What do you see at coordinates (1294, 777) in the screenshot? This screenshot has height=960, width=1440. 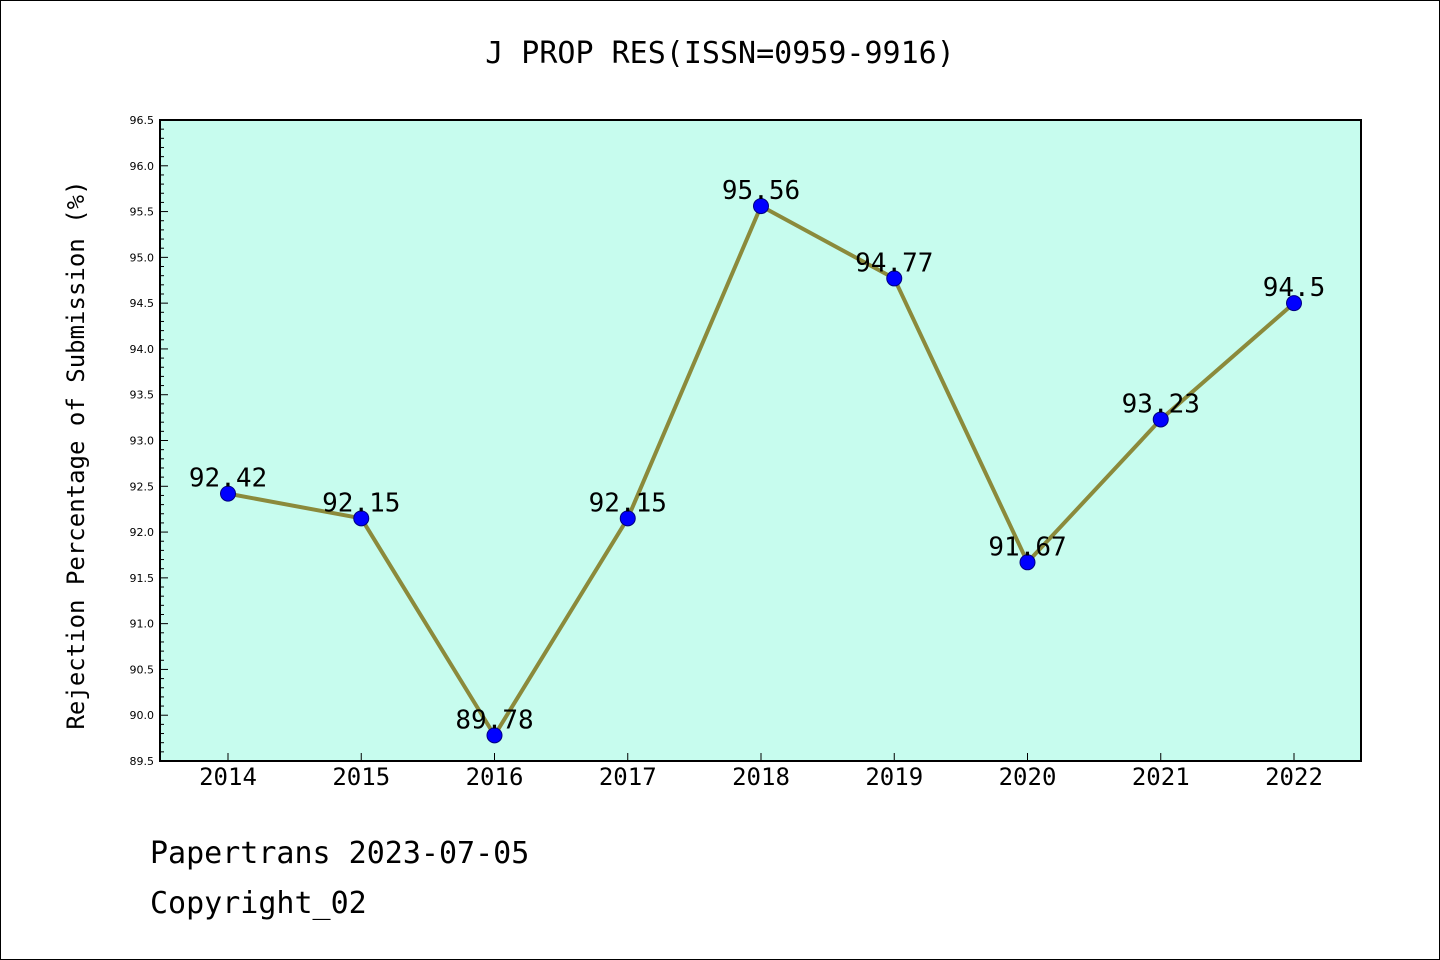 I see `x-tick-label: 2022` at bounding box center [1294, 777].